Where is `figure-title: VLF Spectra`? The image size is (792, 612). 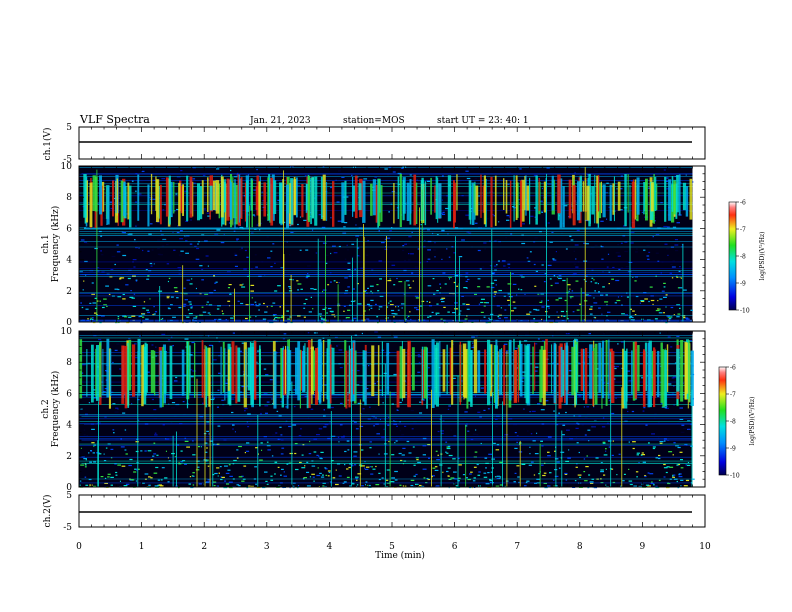 figure-title: VLF Spectra is located at coordinates (114, 119).